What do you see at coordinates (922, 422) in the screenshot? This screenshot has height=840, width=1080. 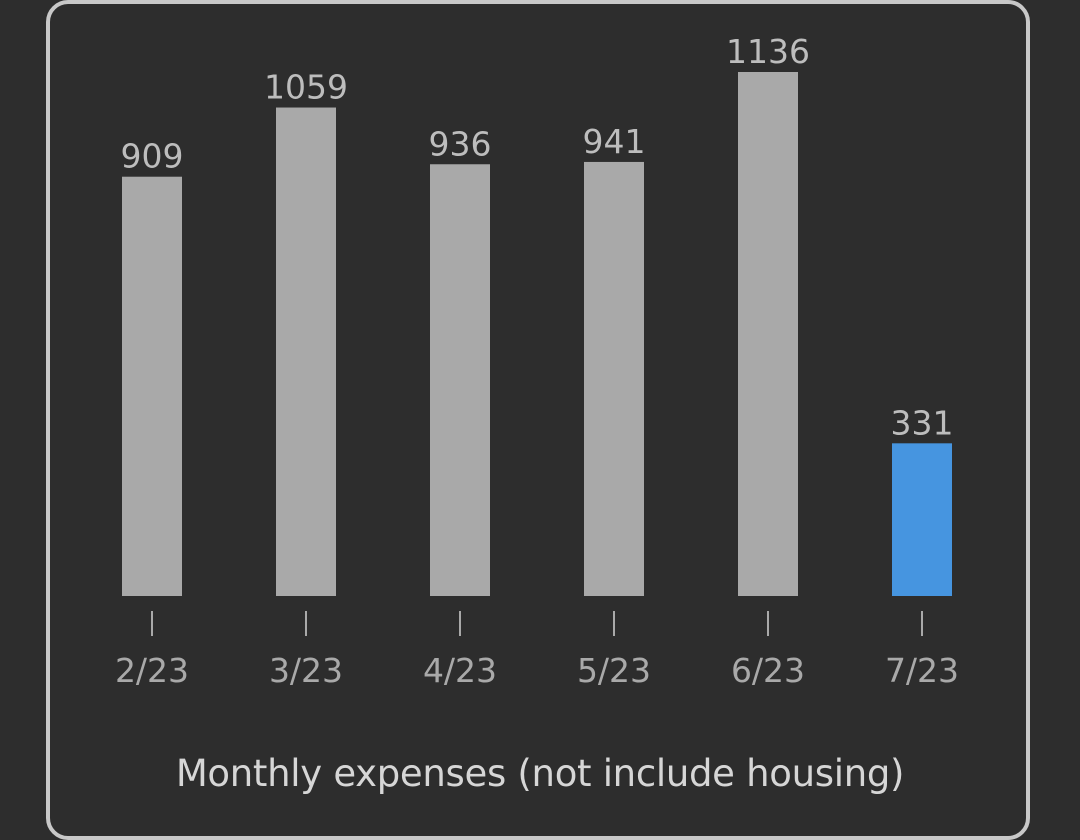 I see `value-label: 331` at bounding box center [922, 422].